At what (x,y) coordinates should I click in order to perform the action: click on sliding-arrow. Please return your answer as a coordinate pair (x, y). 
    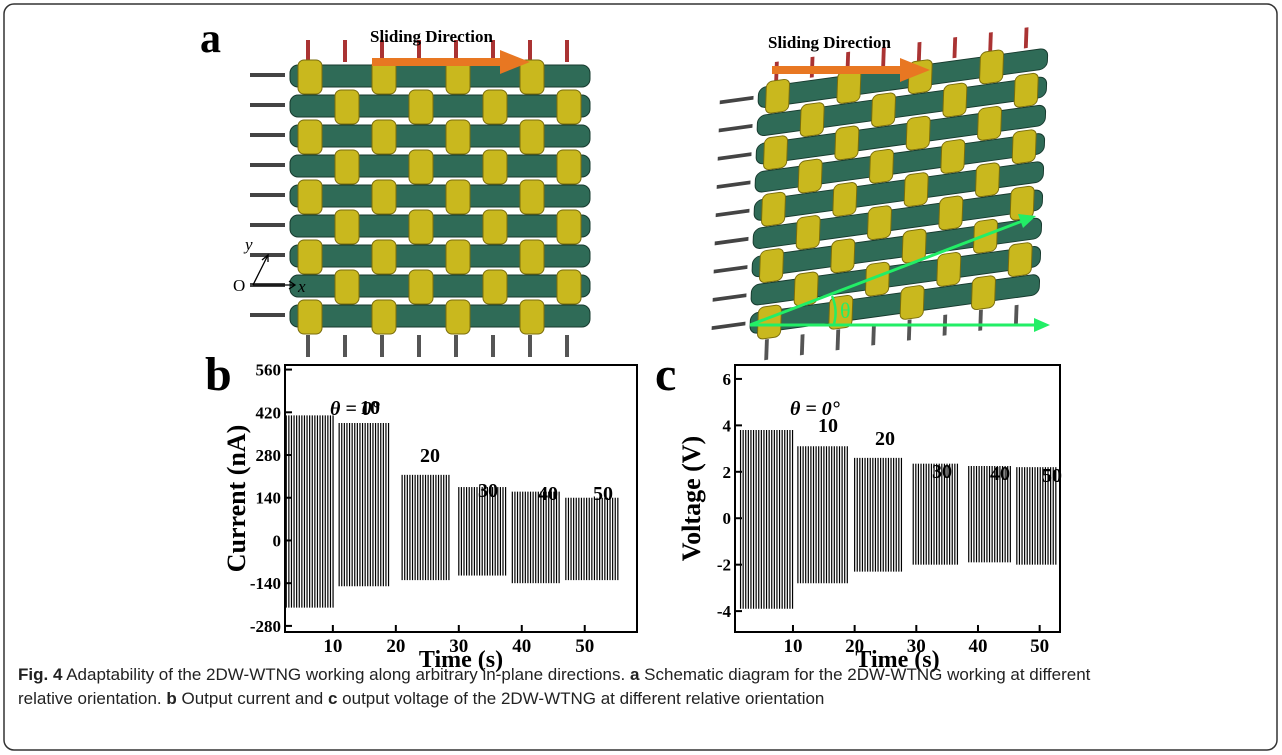
    Looking at the image, I should click on (651, 66).